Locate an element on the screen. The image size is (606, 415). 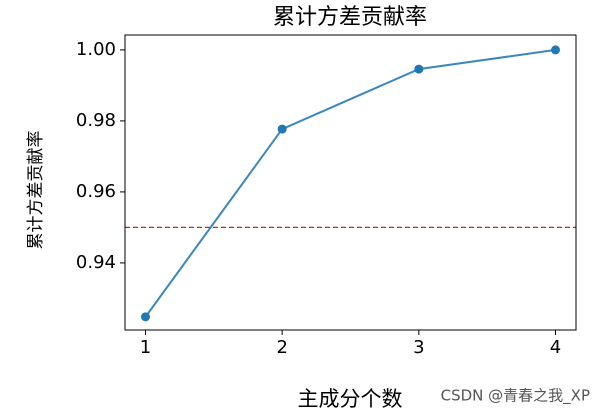
x-tick-label: 4 is located at coordinates (555, 347).